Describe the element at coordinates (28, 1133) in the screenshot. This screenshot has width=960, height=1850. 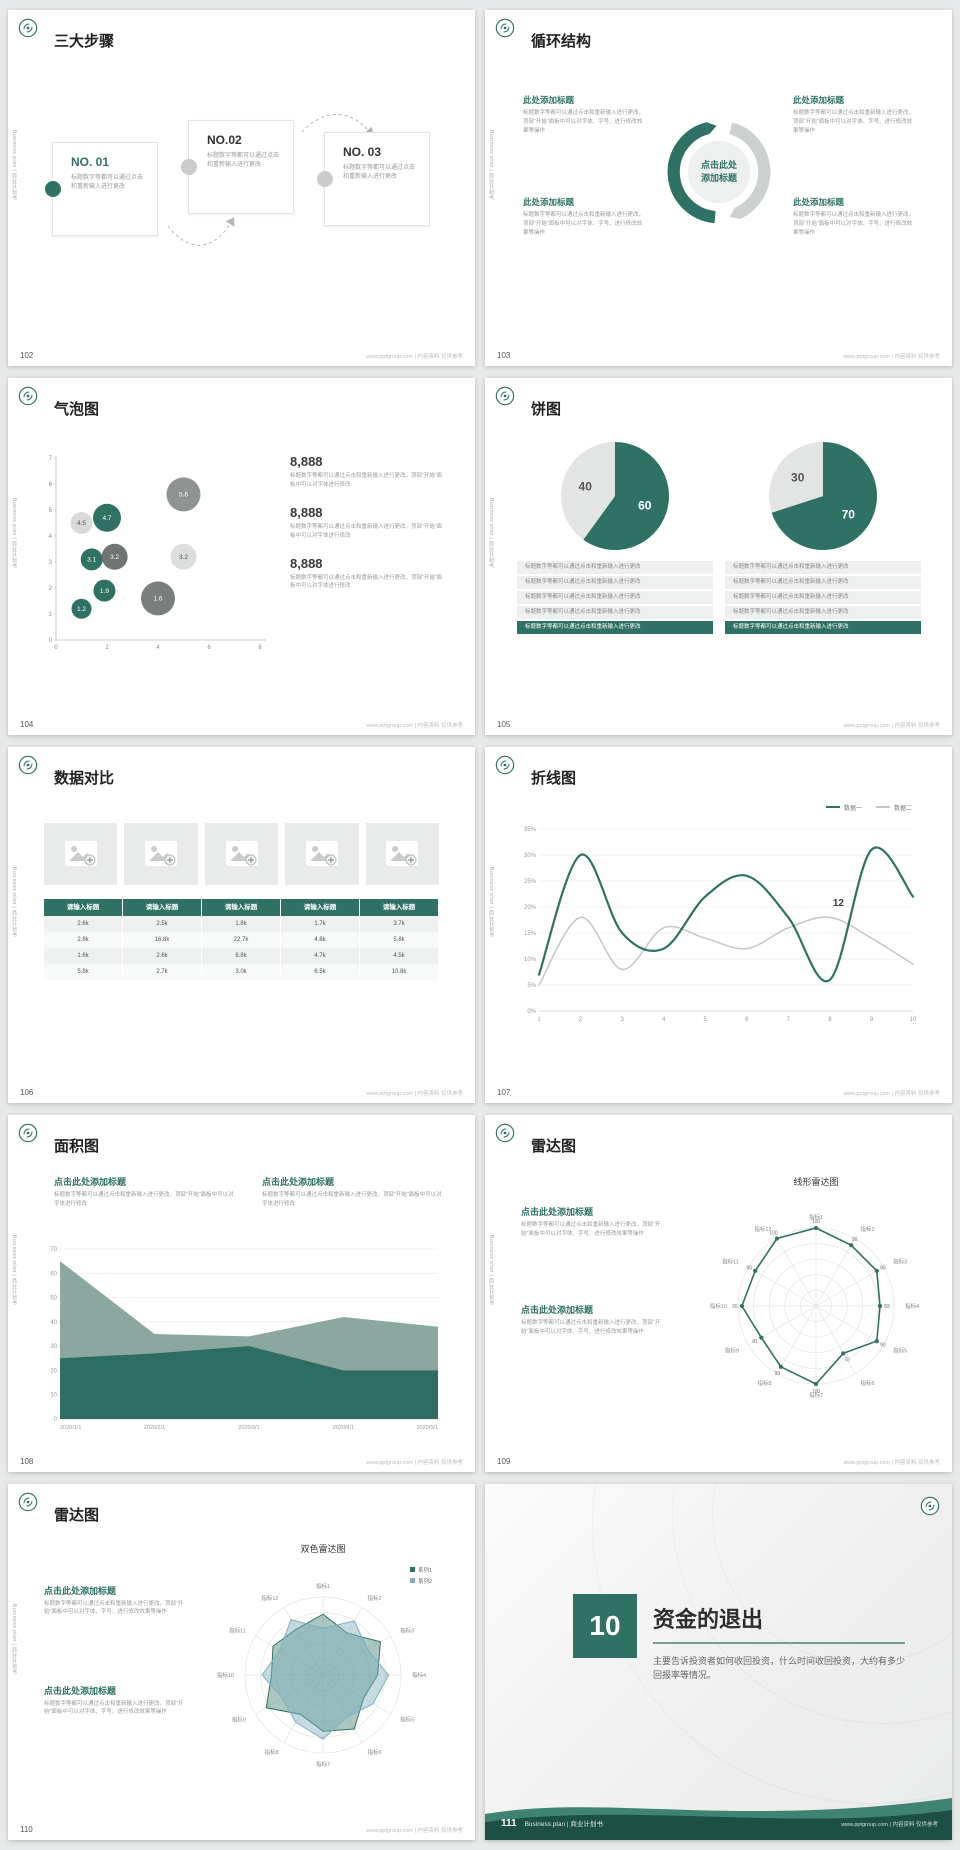
I see `brand-logo-icon` at that location.